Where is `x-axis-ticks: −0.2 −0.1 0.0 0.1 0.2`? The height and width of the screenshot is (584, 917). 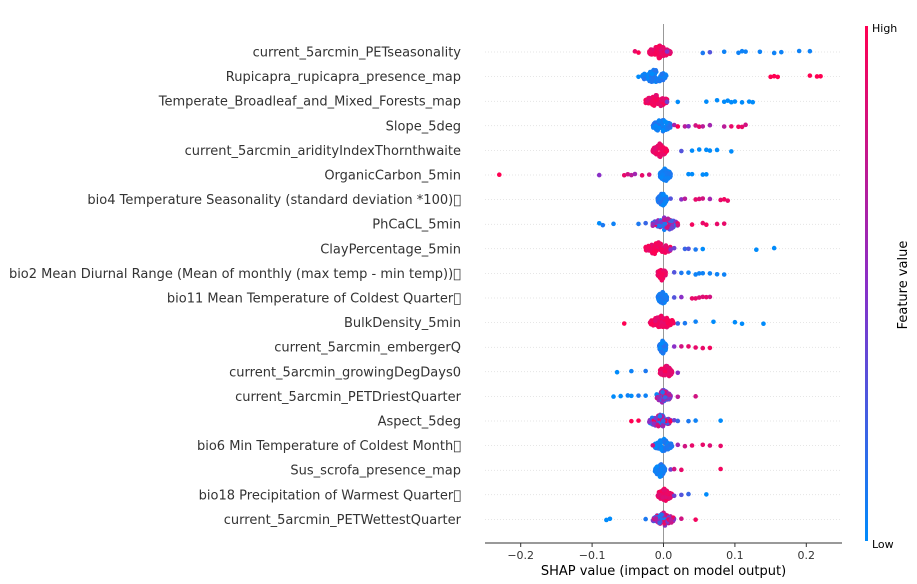
x-axis-ticks: −0.2 −0.1 0.0 0.1 0.2 is located at coordinates (661, 552).